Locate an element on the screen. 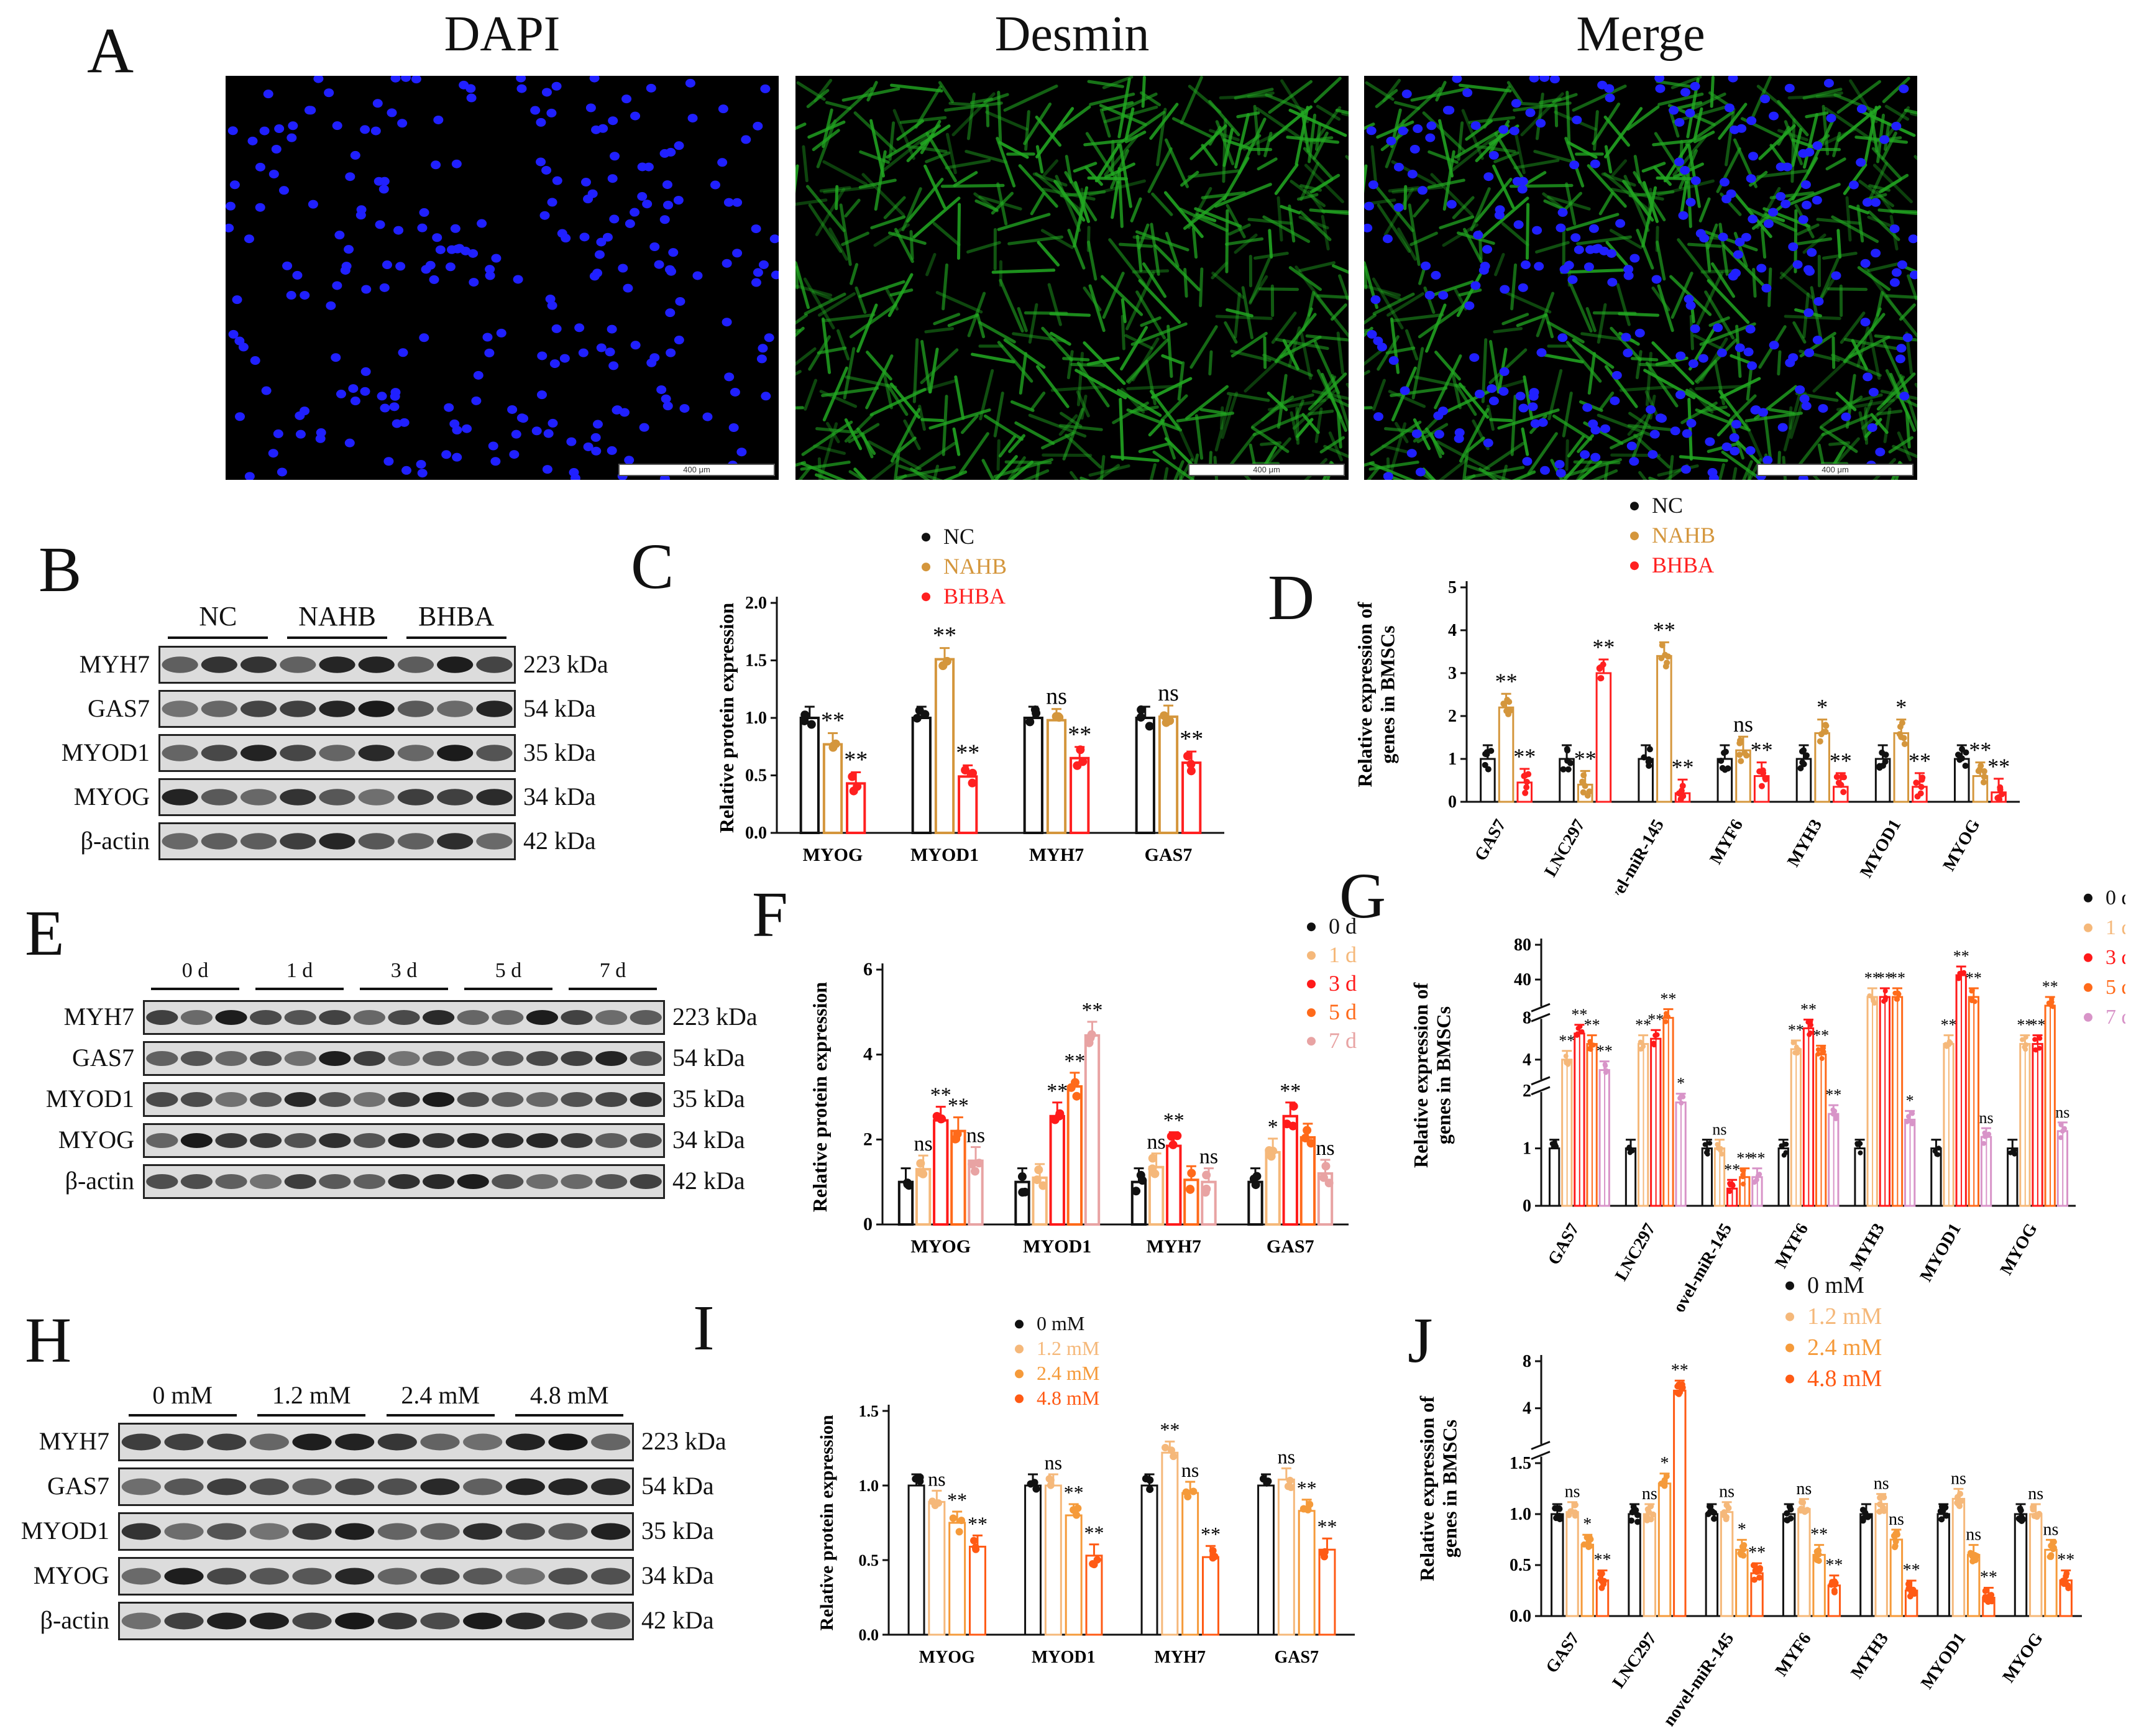  x-tick-label: MYH3 is located at coordinates (1805, 843).